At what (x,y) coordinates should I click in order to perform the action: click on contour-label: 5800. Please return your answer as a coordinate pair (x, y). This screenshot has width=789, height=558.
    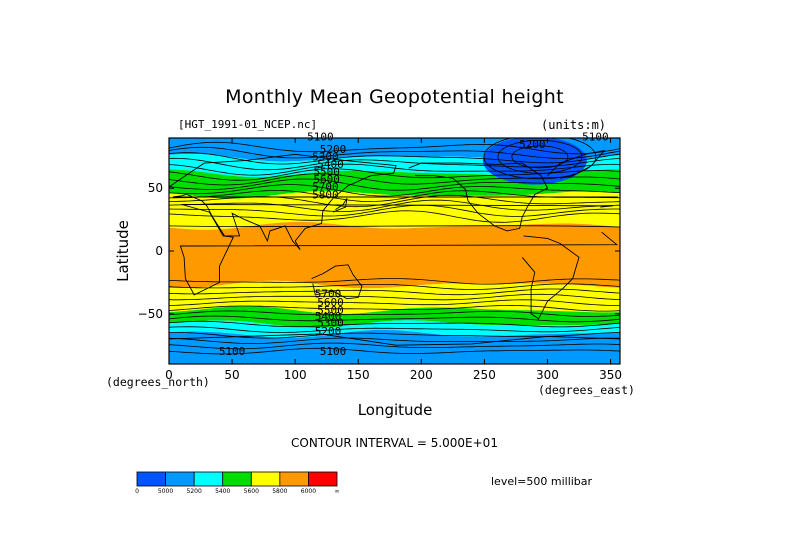
    Looking at the image, I should click on (325, 194).